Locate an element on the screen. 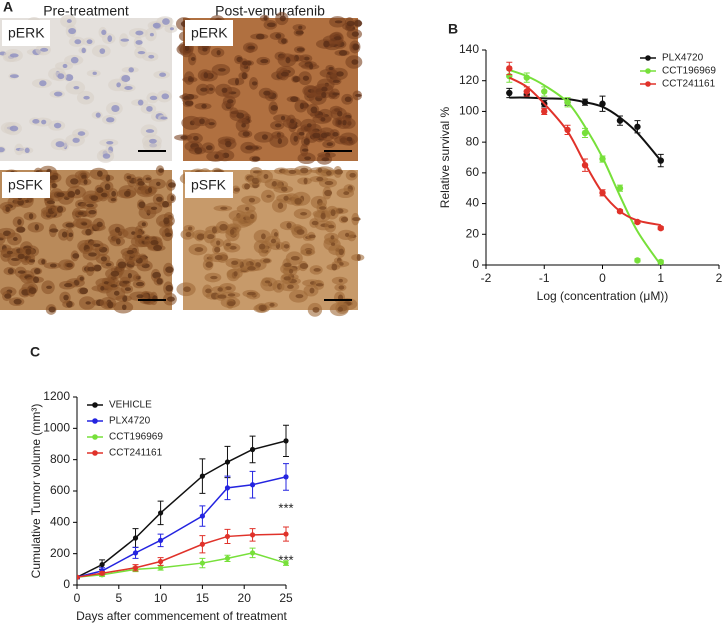  legend-label: VEHICLE is located at coordinates (130, 405).